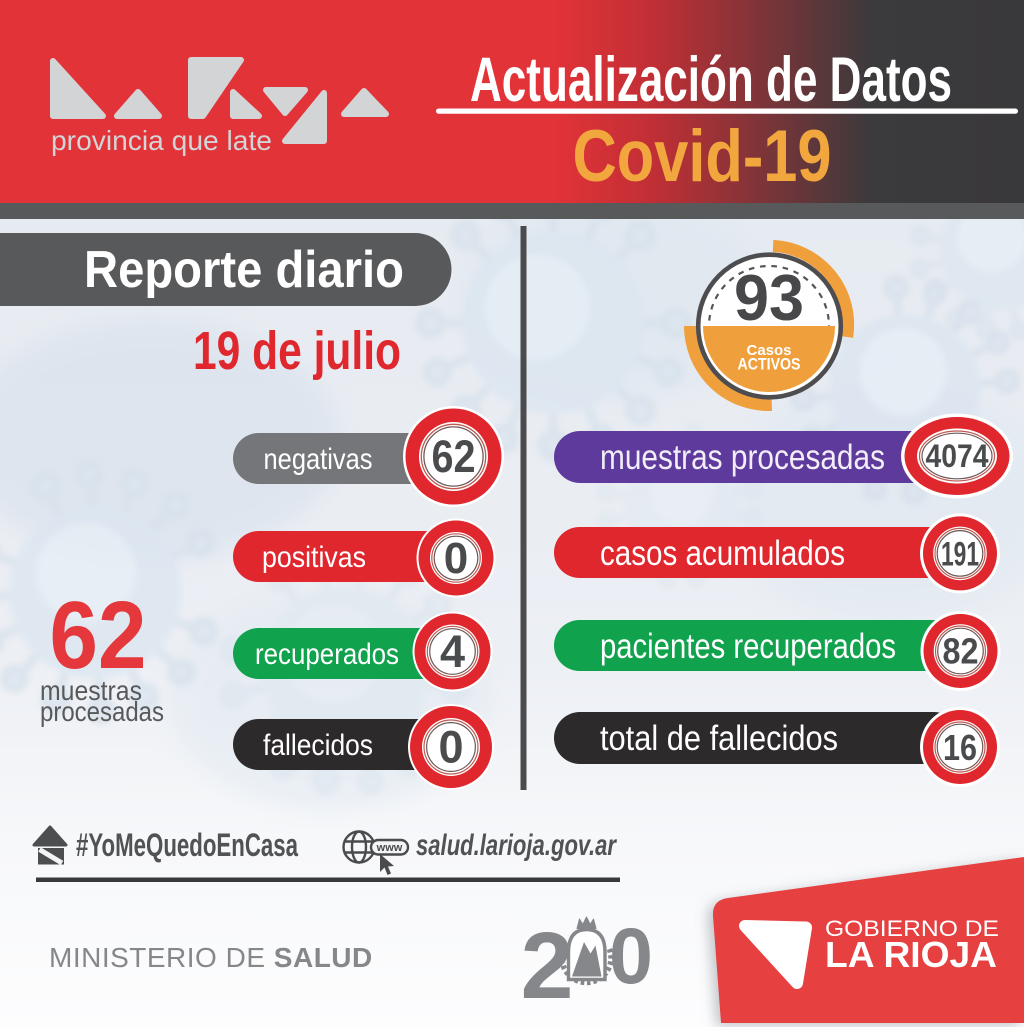 This screenshot has width=1024, height=1027. Describe the element at coordinates (161, 140) in the screenshot. I see `svg-text: provincia que late` at that location.